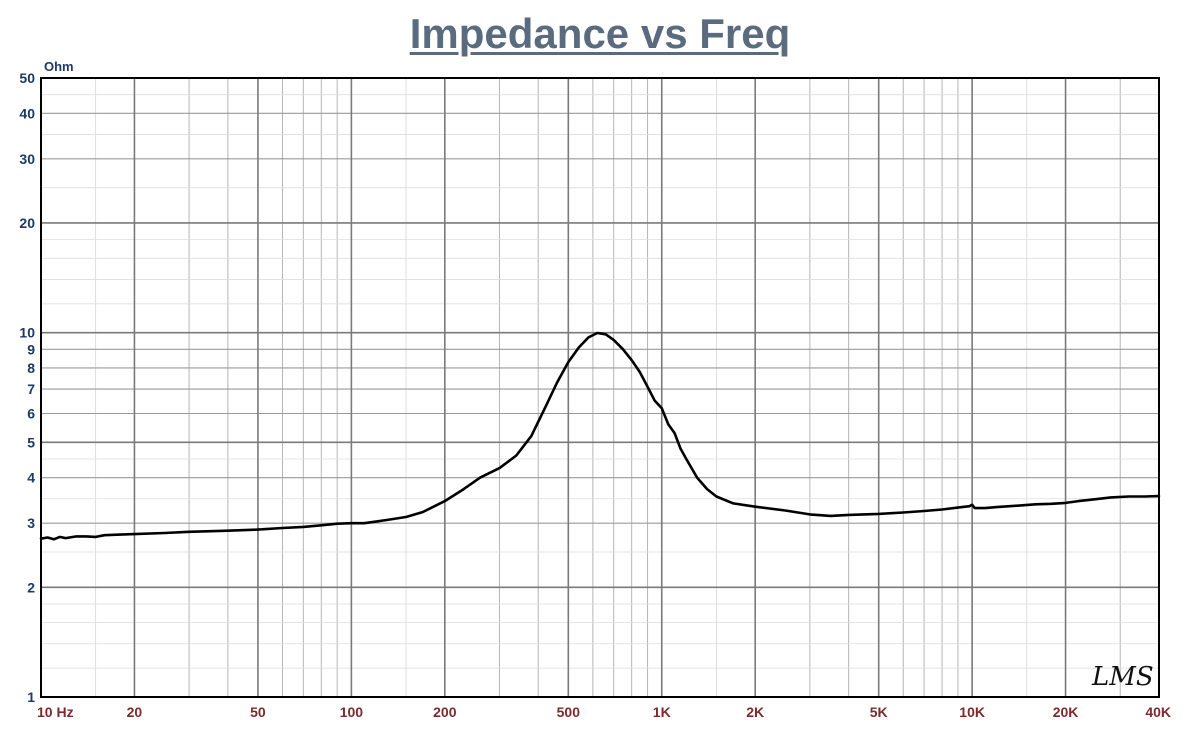 The image size is (1200, 731). What do you see at coordinates (135, 712) in the screenshot?
I see `x-tick-label: 20` at bounding box center [135, 712].